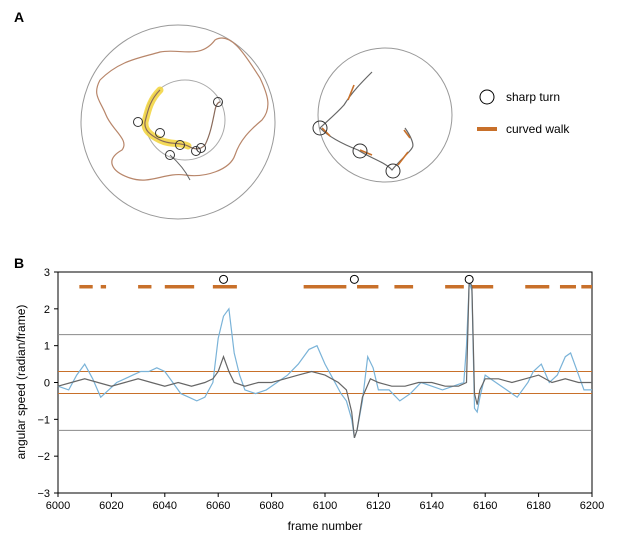 This screenshot has height=548, width=617. I want to click on arena-small, so click(382, 115).